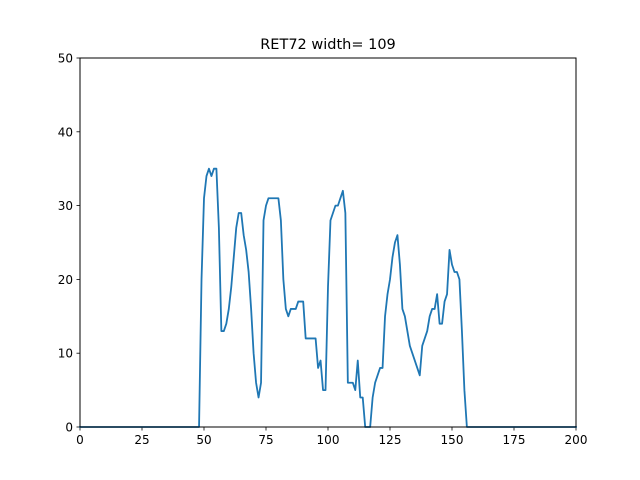  I want to click on y-tick-label: 50, so click(65, 59).